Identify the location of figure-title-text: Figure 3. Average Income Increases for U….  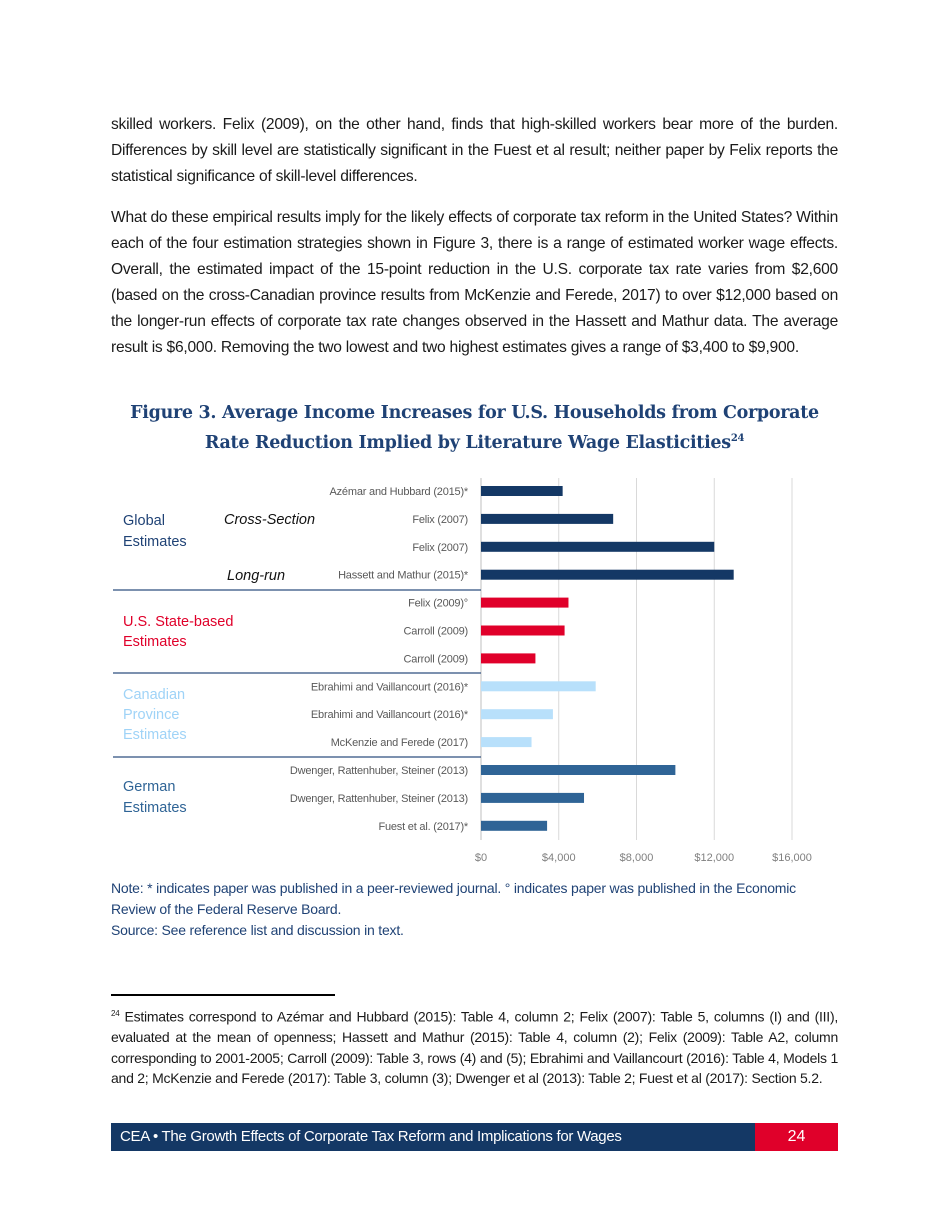
(474, 428).